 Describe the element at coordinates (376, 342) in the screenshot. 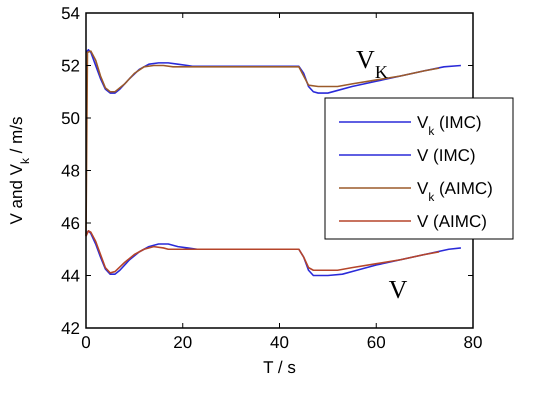

I see `x-tick-label: 60` at that location.